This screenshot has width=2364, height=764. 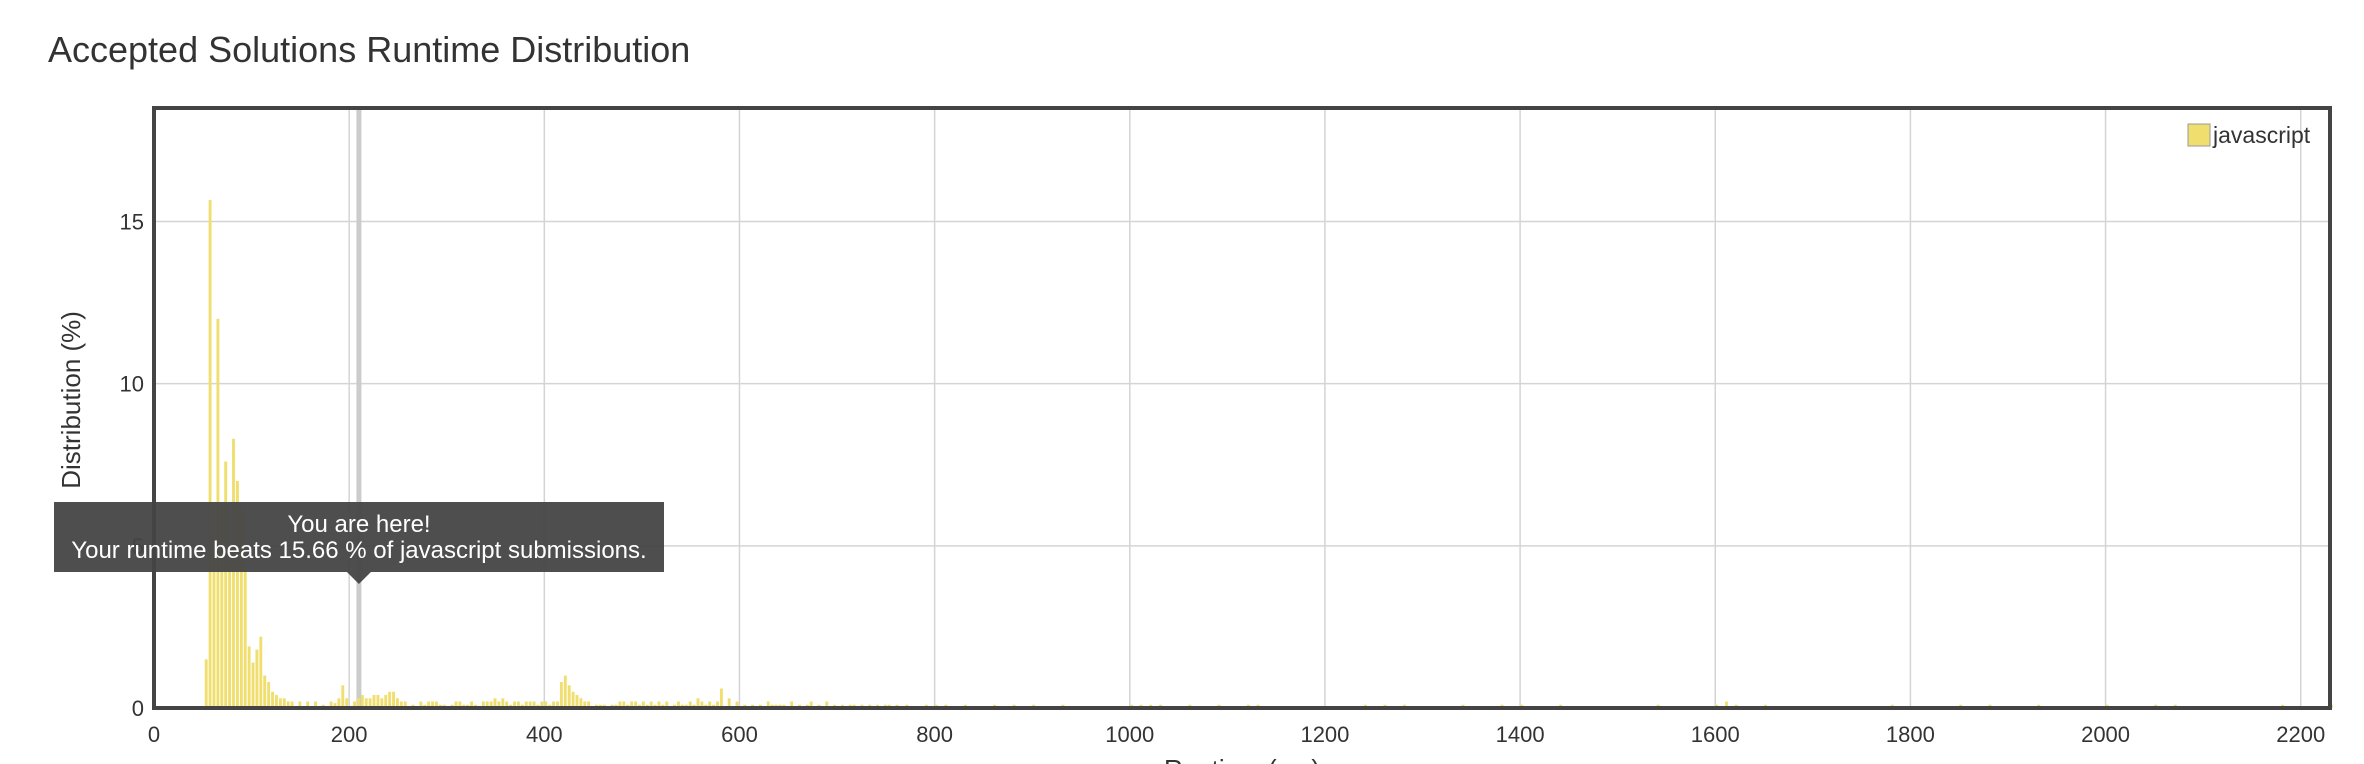 I want to click on legend: javascript, so click(x=2249, y=135).